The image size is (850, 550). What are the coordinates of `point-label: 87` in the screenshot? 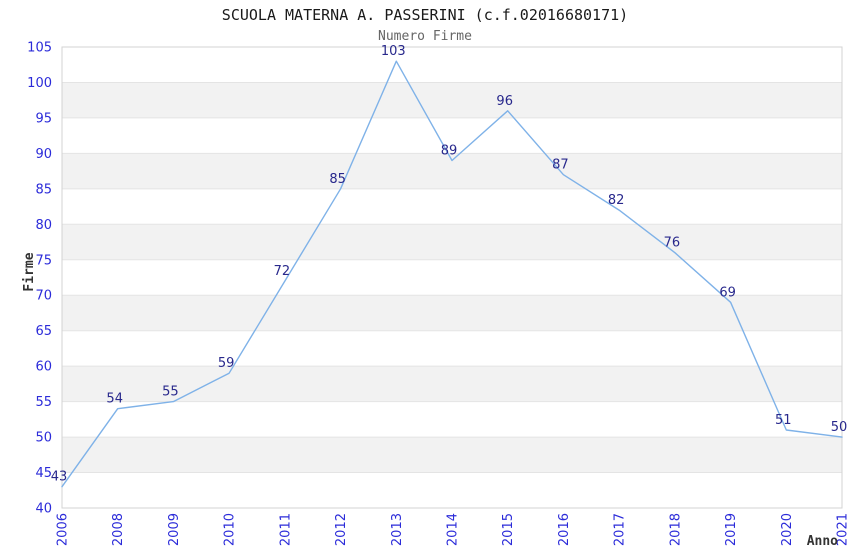 It's located at (560, 165).